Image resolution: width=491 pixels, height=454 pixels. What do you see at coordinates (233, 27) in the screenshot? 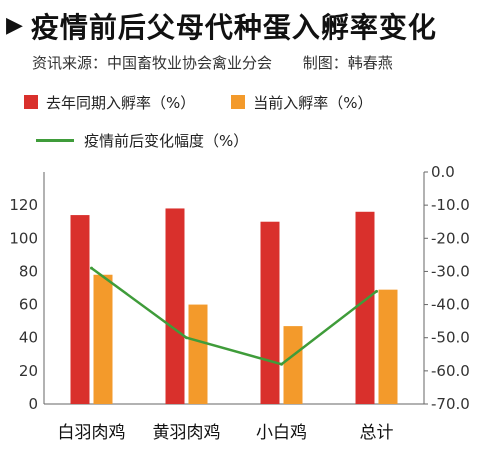
I see `chart-title: 疫情前后父母代种蛋入孵率变化` at bounding box center [233, 27].